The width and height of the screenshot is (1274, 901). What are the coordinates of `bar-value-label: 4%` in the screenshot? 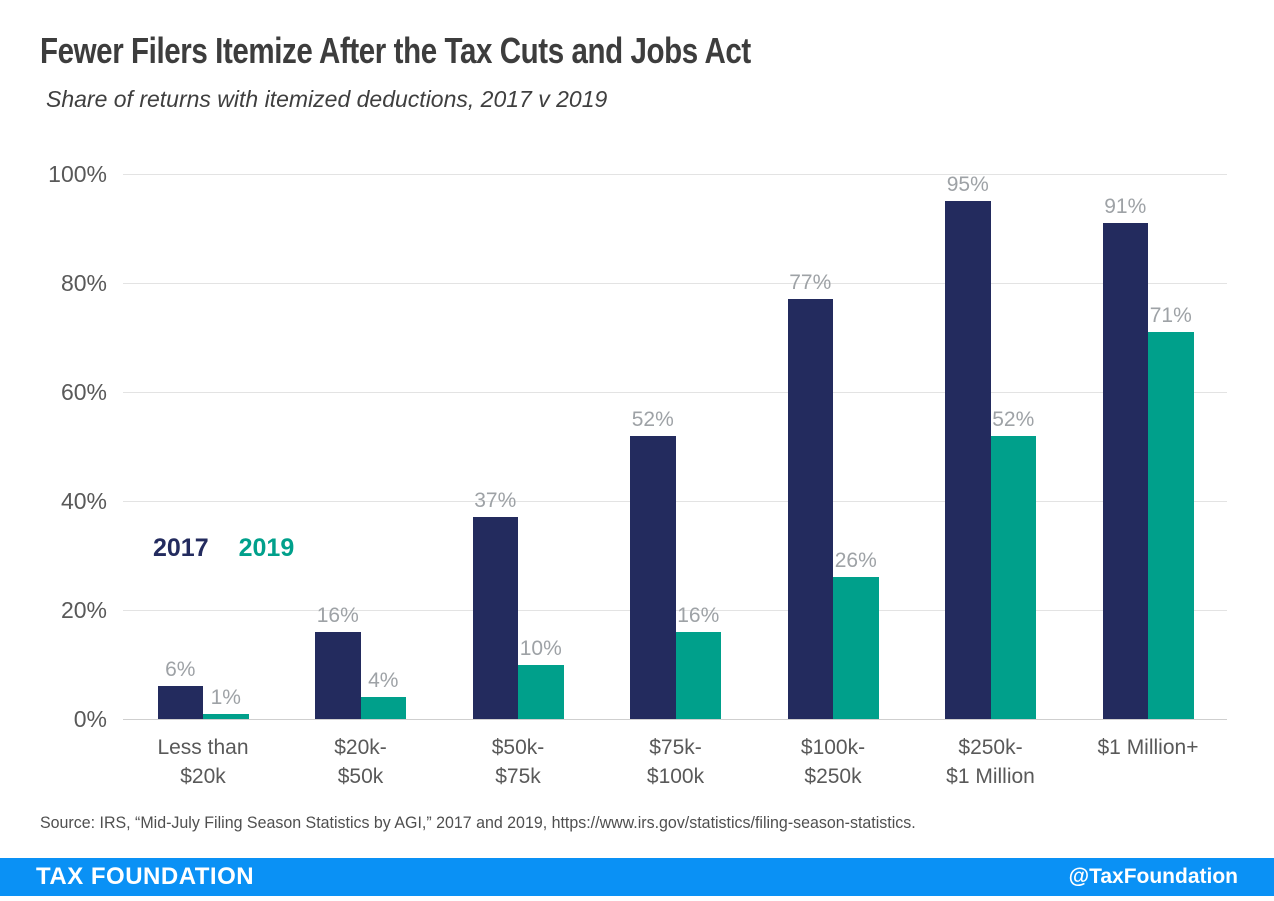 It's located at (383, 681).